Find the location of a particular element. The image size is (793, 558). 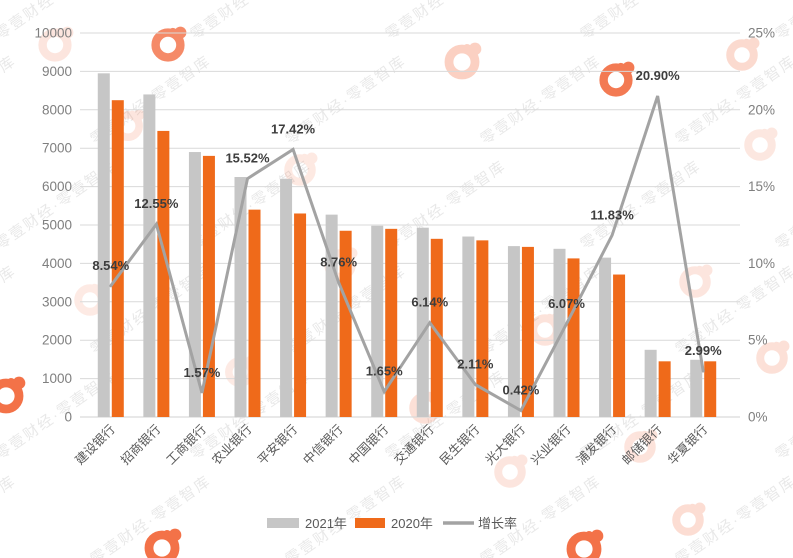

right-axis-tick-label: 0% is located at coordinates (758, 417).